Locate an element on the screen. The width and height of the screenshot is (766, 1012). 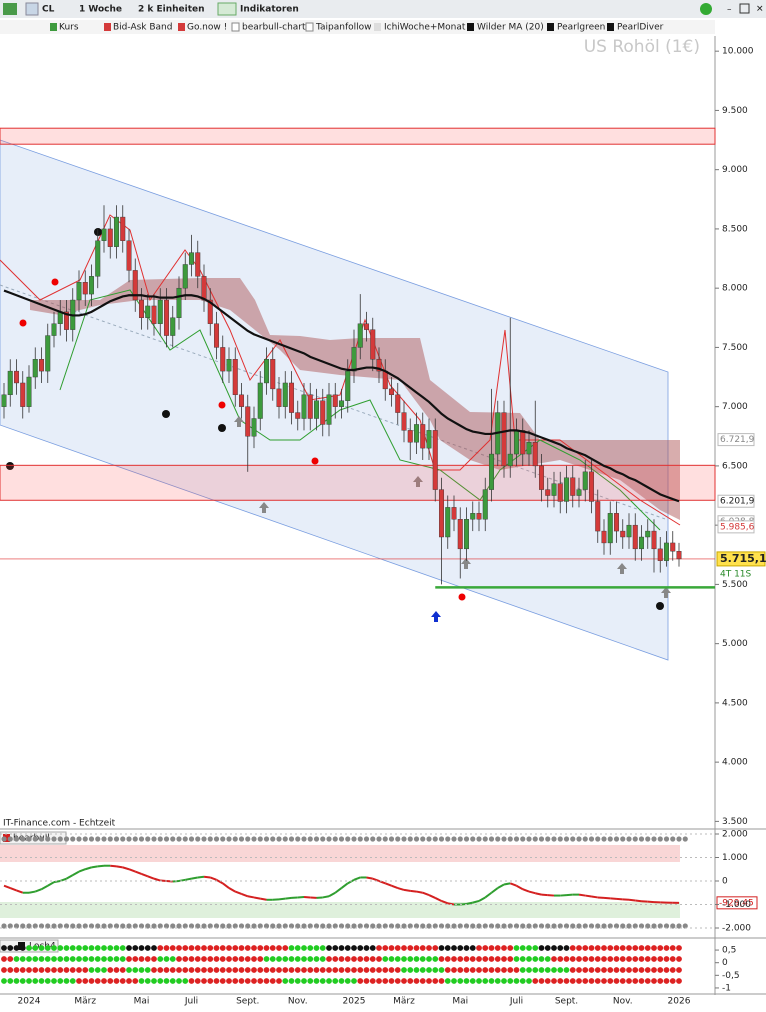
legend-item: Kurs is located at coordinates (69, 28).